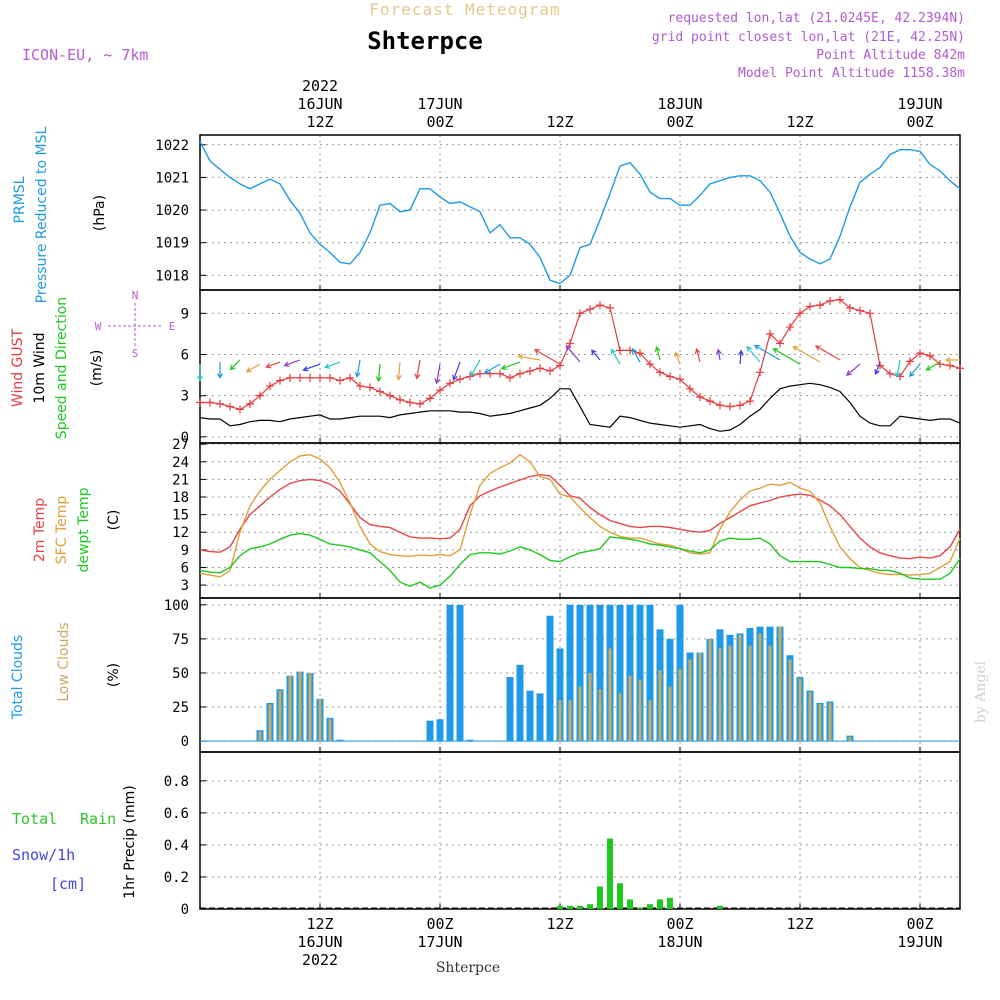 Image resolution: width=1000 pixels, height=1000 pixels. I want to click on wind-10m-line, so click(580, 407).